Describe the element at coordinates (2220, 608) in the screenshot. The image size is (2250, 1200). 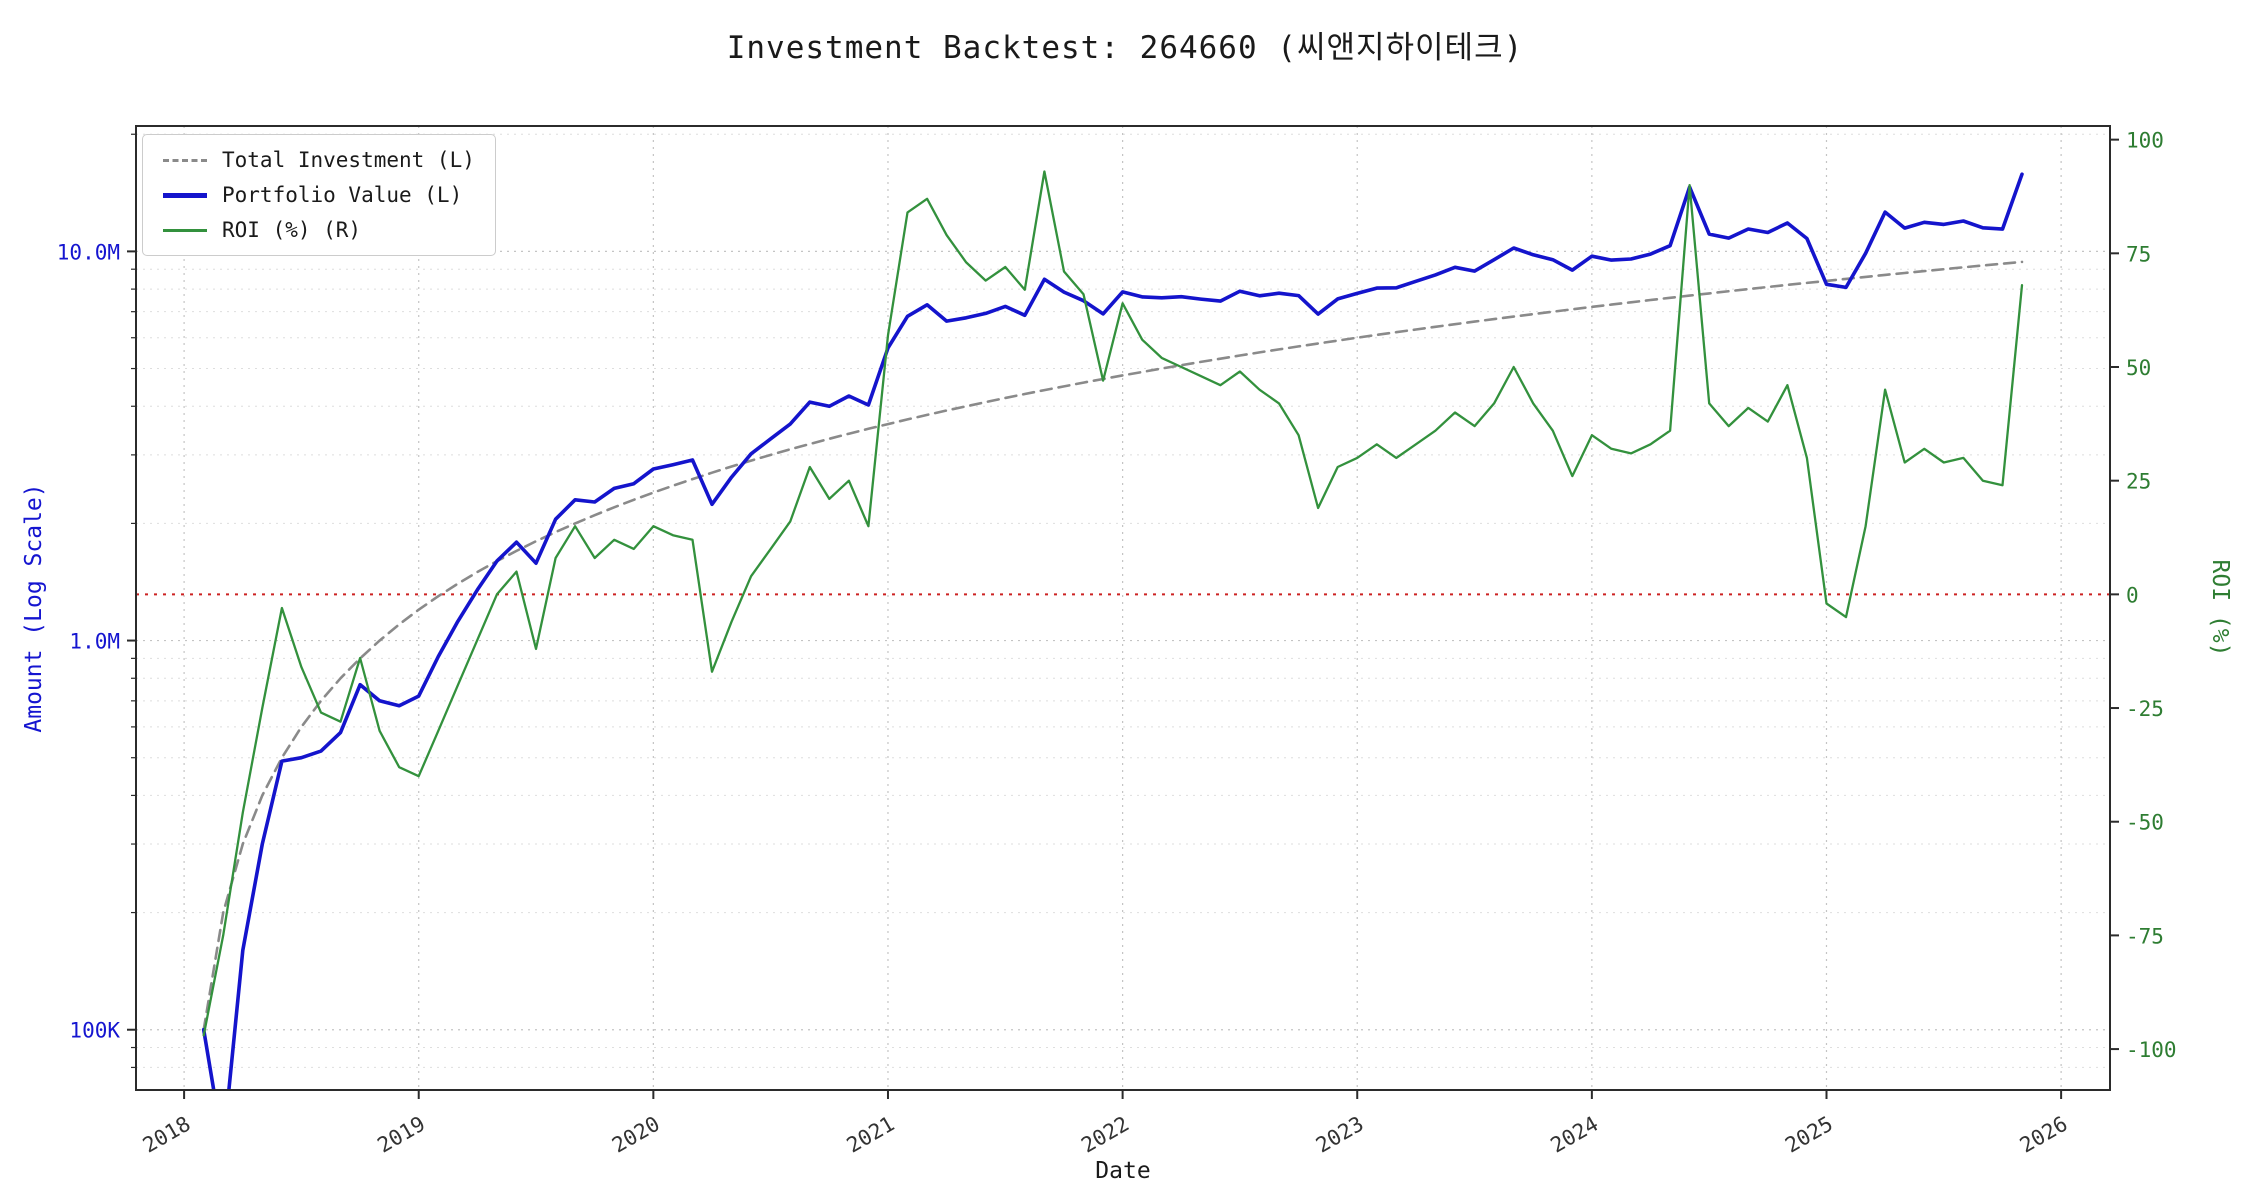
I see `y-axis-right-label: ROI (%)` at that location.